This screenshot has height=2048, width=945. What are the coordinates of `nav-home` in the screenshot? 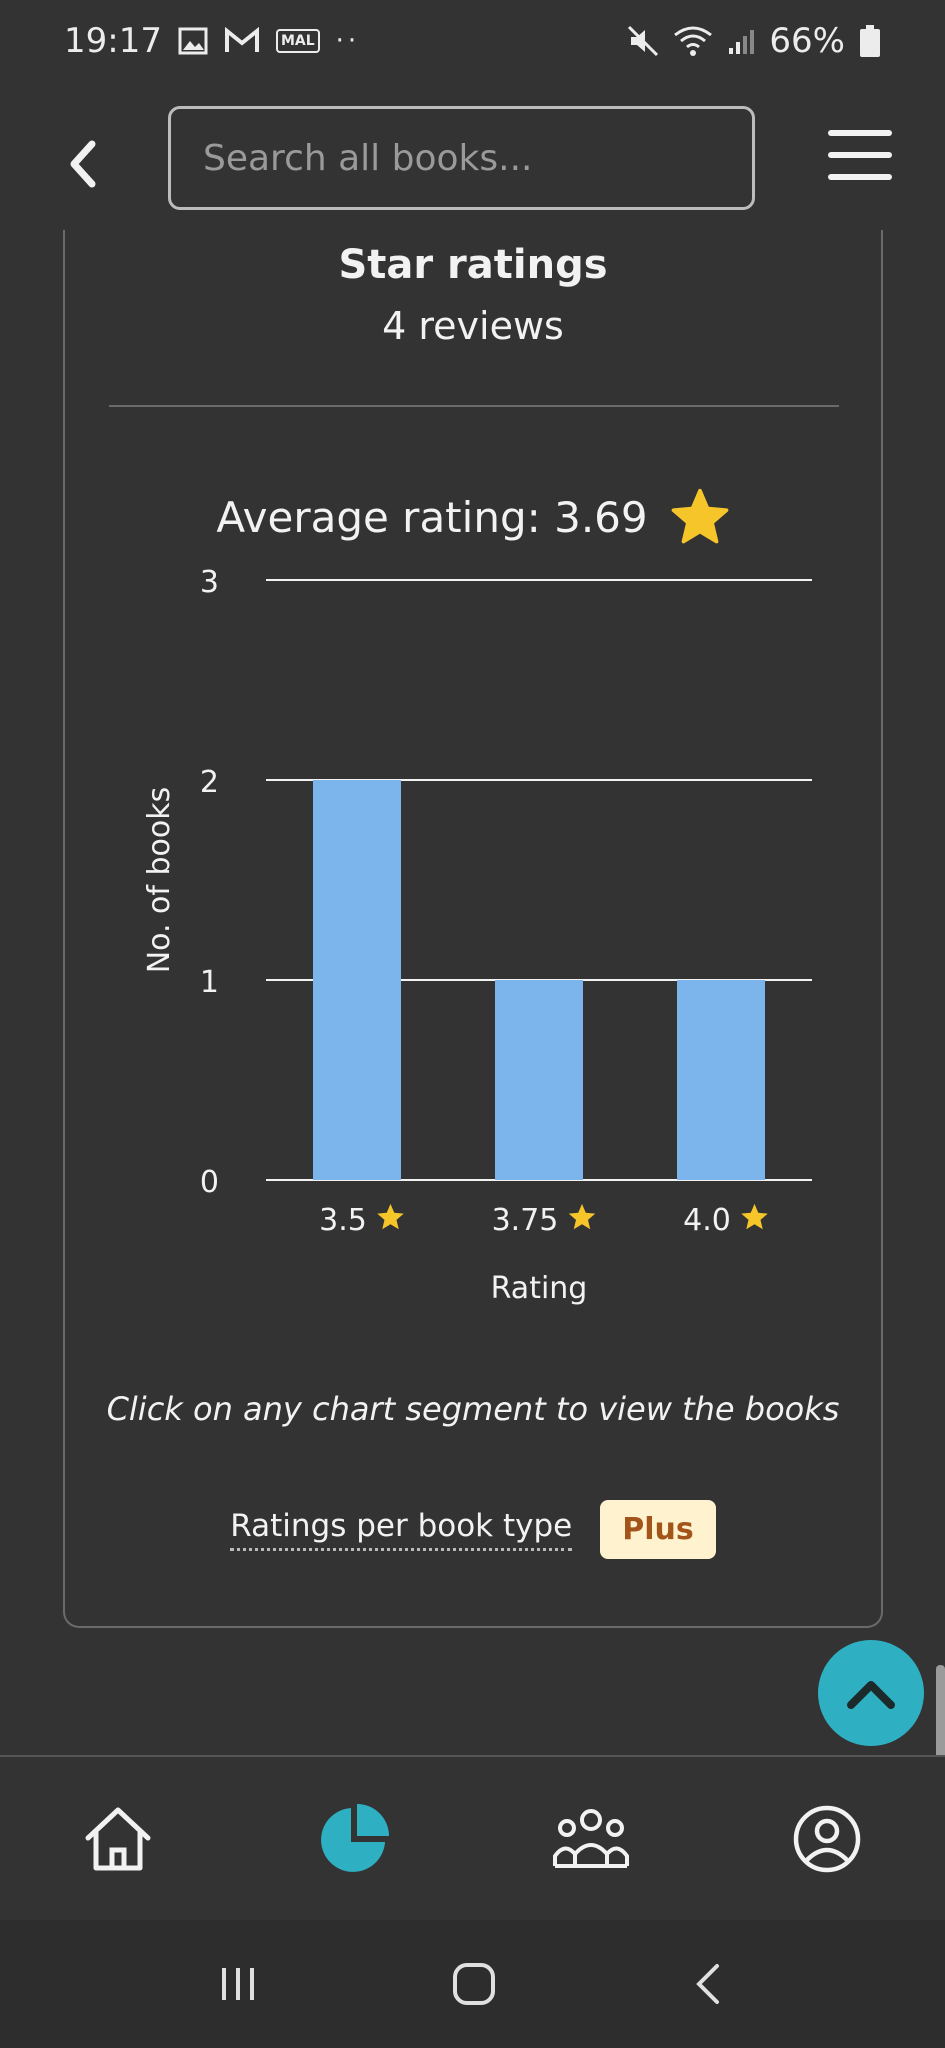 It's located at (118, 1839).